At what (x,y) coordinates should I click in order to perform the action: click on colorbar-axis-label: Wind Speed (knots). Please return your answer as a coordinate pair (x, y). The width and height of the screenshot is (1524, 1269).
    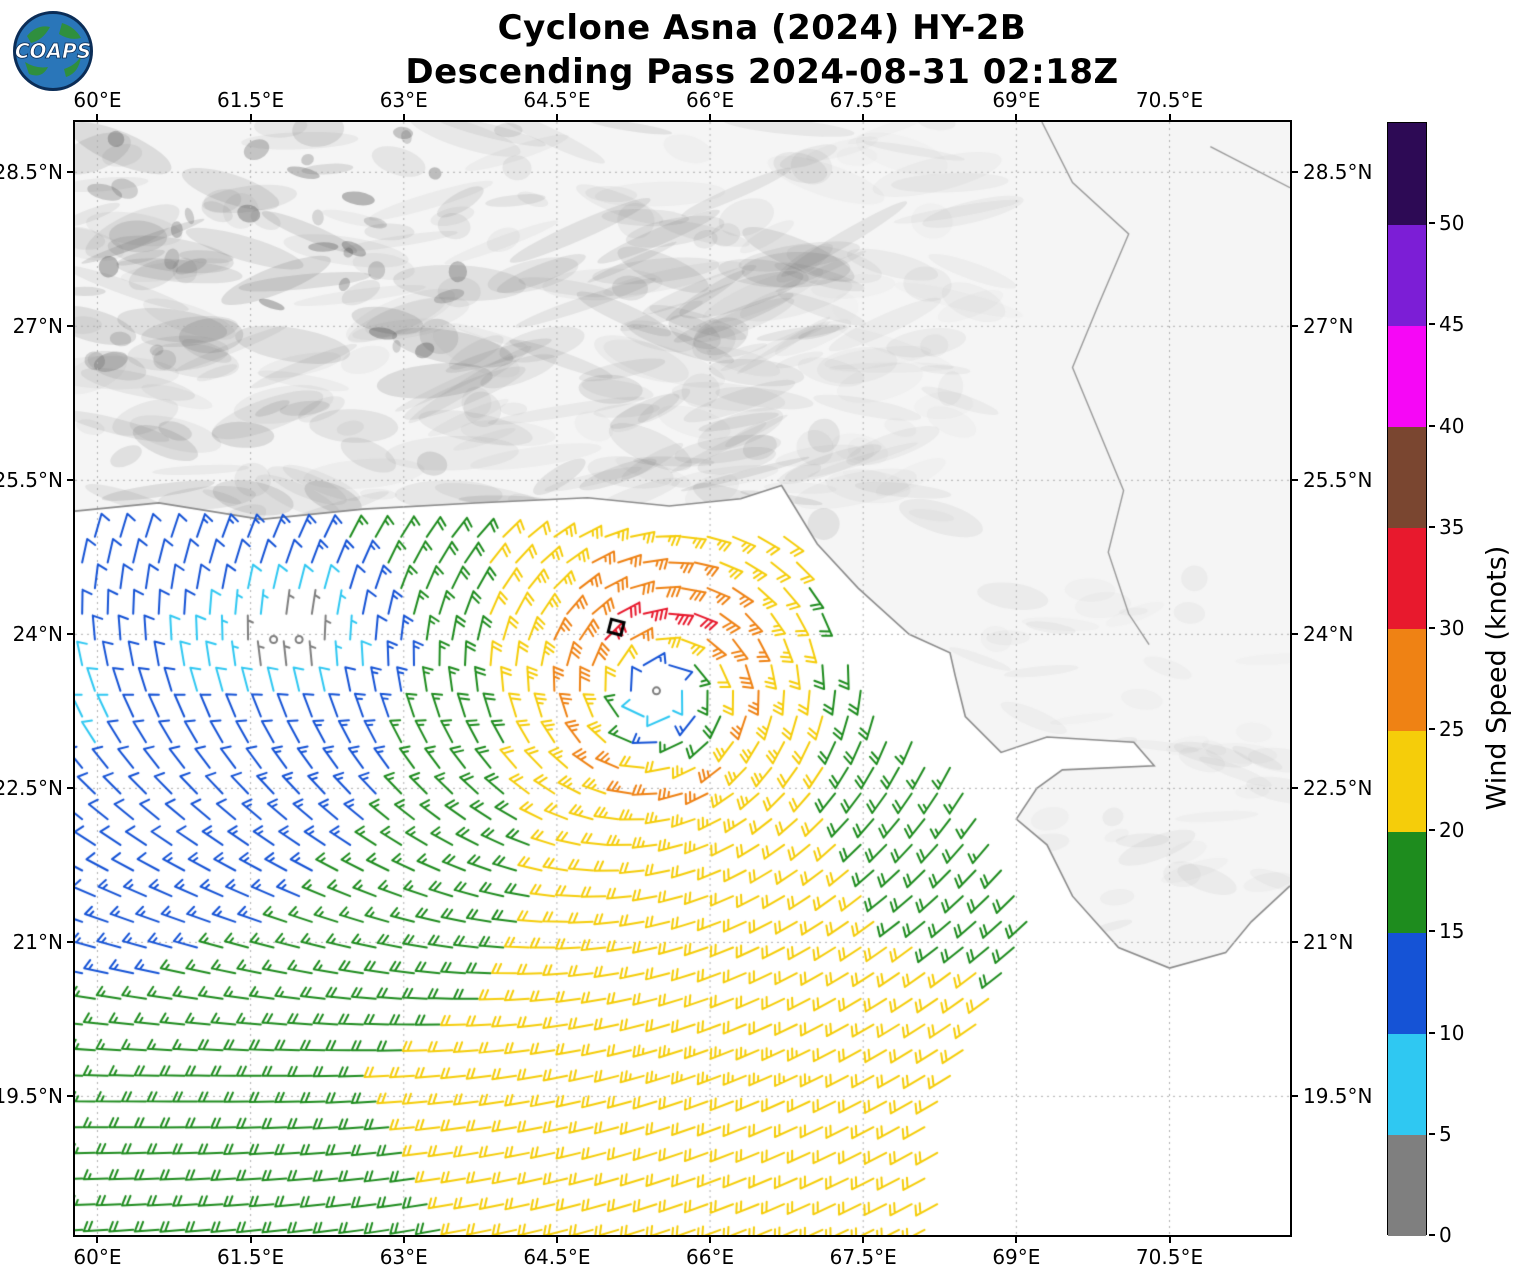
    Looking at the image, I should click on (1497, 678).